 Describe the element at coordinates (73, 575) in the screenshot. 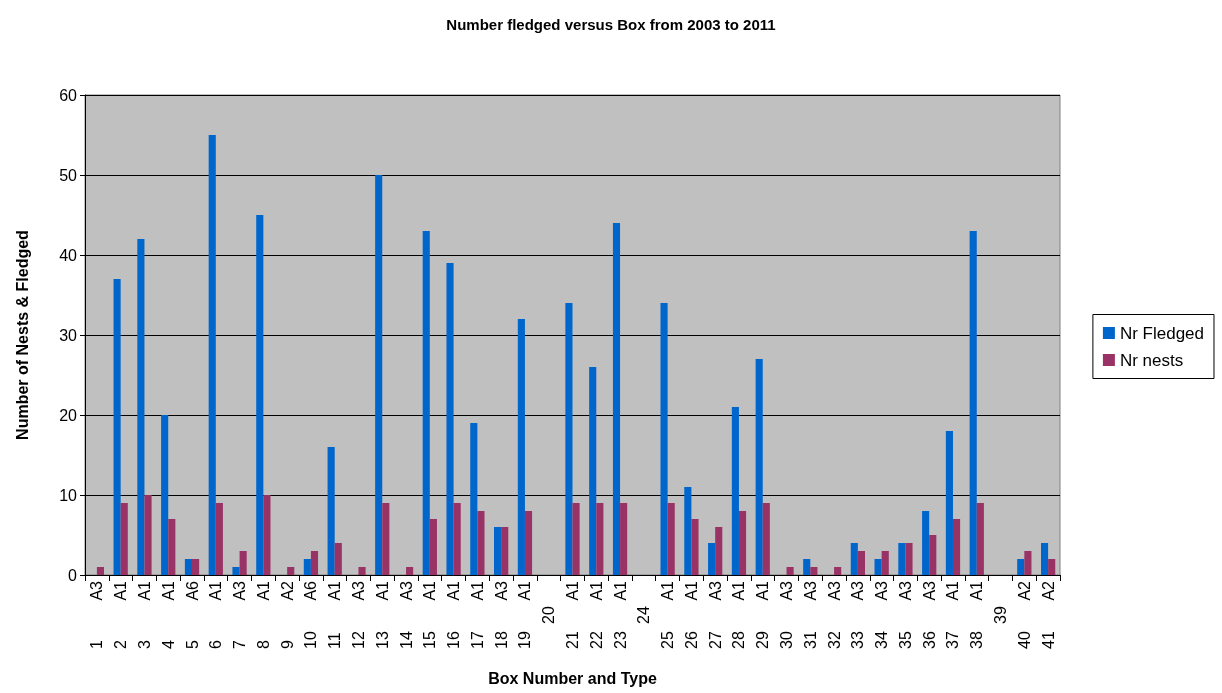

I see `y-tick-label: 0` at that location.